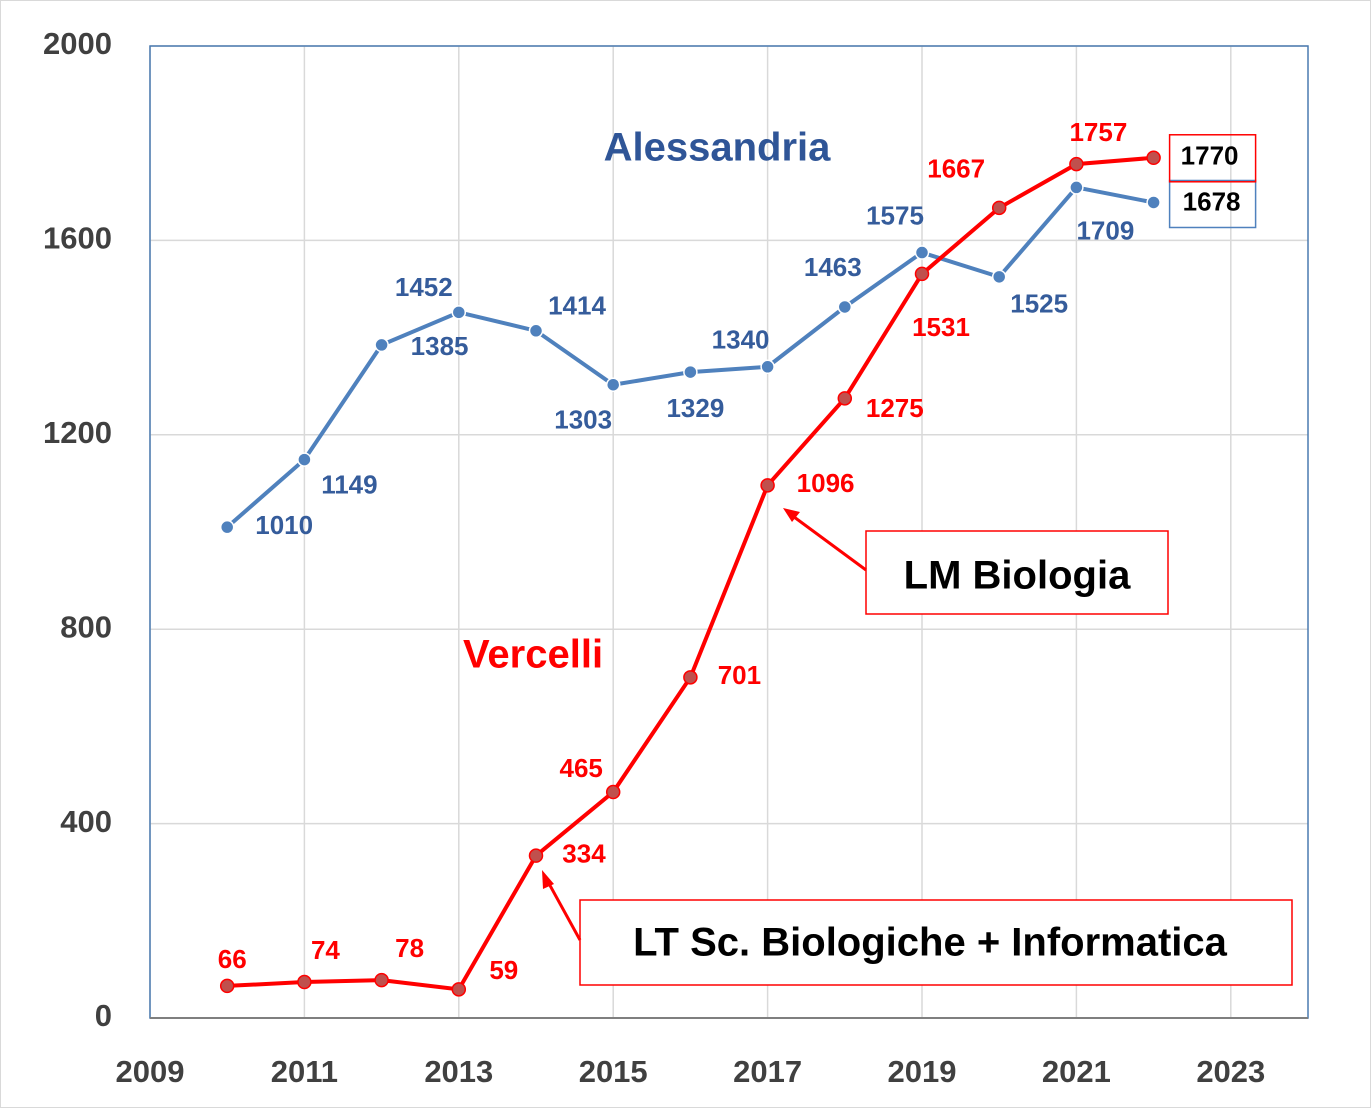 The height and width of the screenshot is (1108, 1371). What do you see at coordinates (86, 626) in the screenshot?
I see `y-tick-label: 800` at bounding box center [86, 626].